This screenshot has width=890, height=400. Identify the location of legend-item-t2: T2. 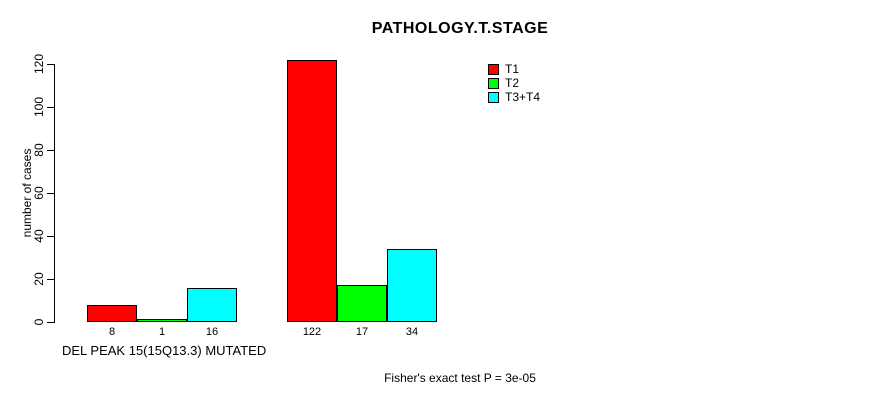
(514, 83).